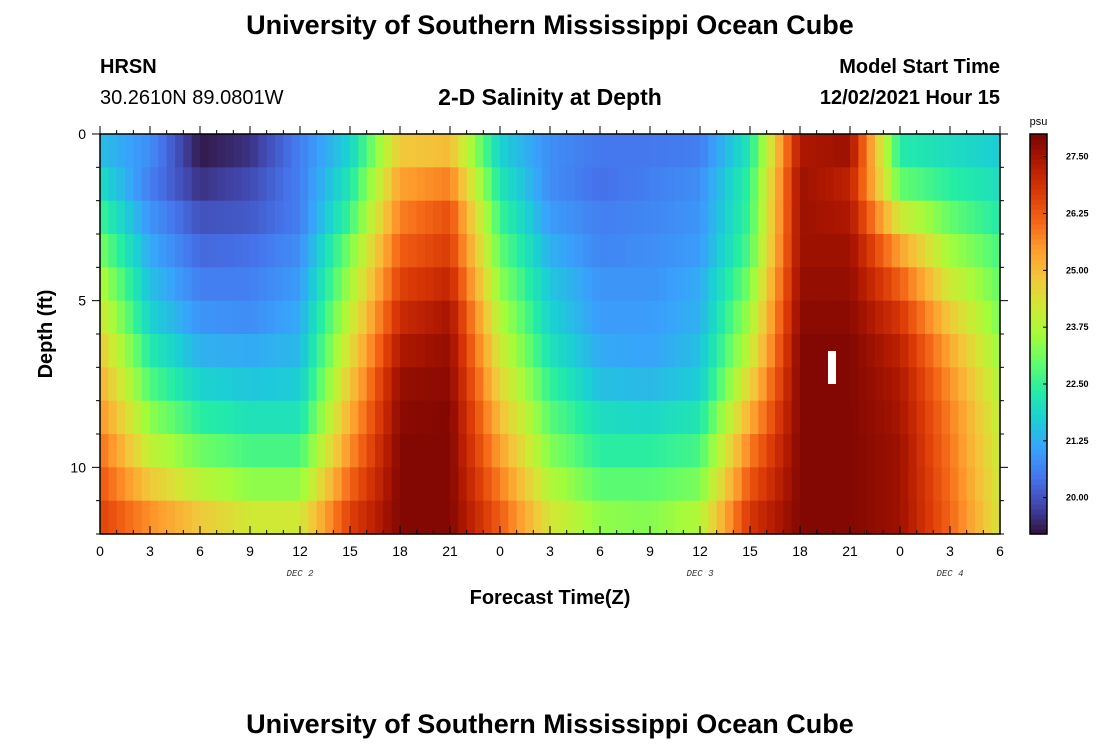 The height and width of the screenshot is (750, 1100). I want to click on x-tick-label: 3, so click(550, 551).